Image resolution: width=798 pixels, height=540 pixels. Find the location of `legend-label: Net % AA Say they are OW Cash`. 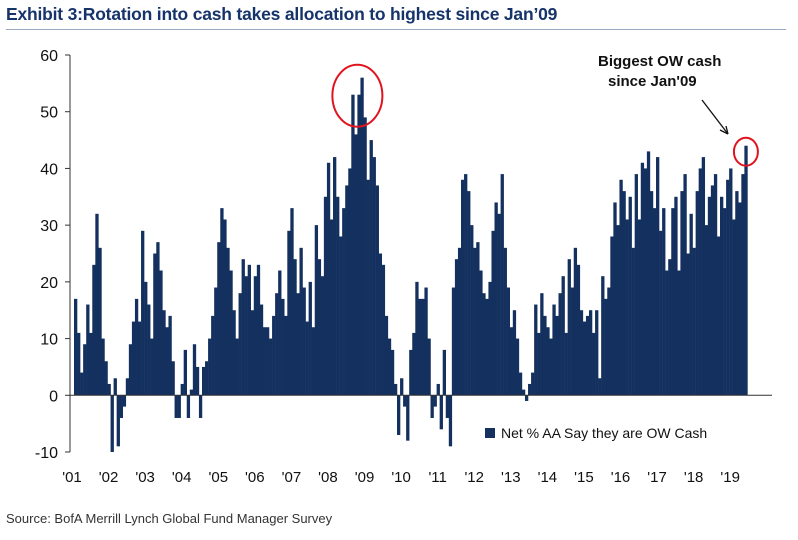

legend-label: Net % AA Say they are OW Cash is located at coordinates (604, 433).